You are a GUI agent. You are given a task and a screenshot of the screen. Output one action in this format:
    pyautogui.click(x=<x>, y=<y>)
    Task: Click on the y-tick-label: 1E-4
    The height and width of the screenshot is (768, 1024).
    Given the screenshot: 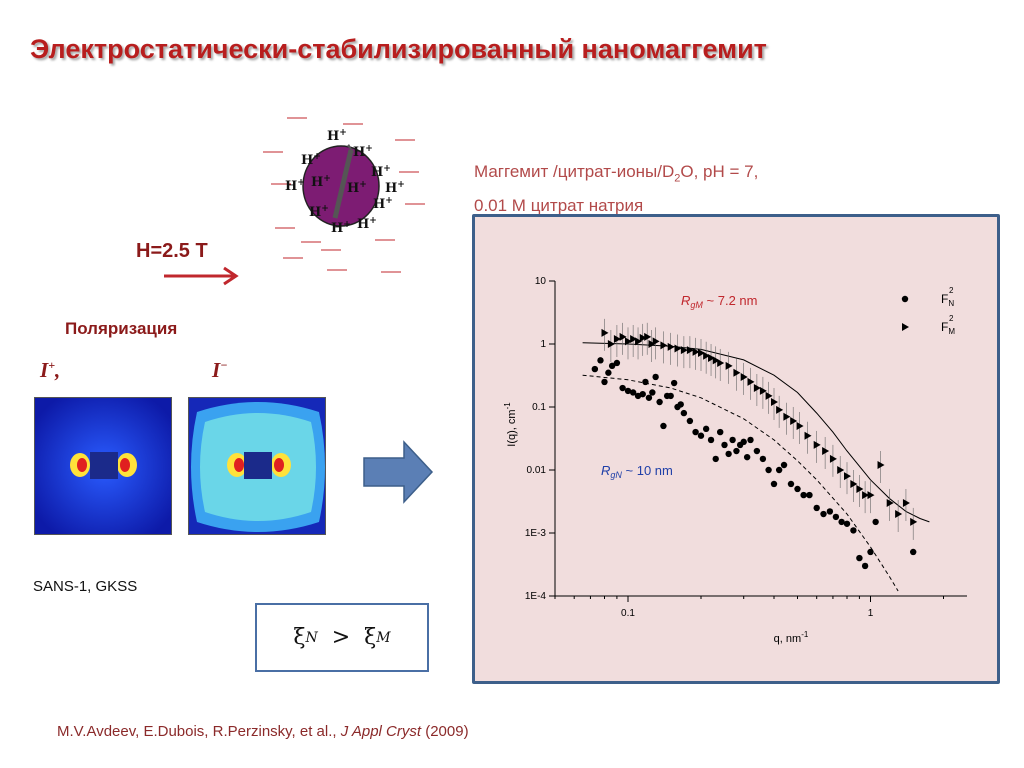 What is the action you would take?
    pyautogui.click(x=536, y=596)
    